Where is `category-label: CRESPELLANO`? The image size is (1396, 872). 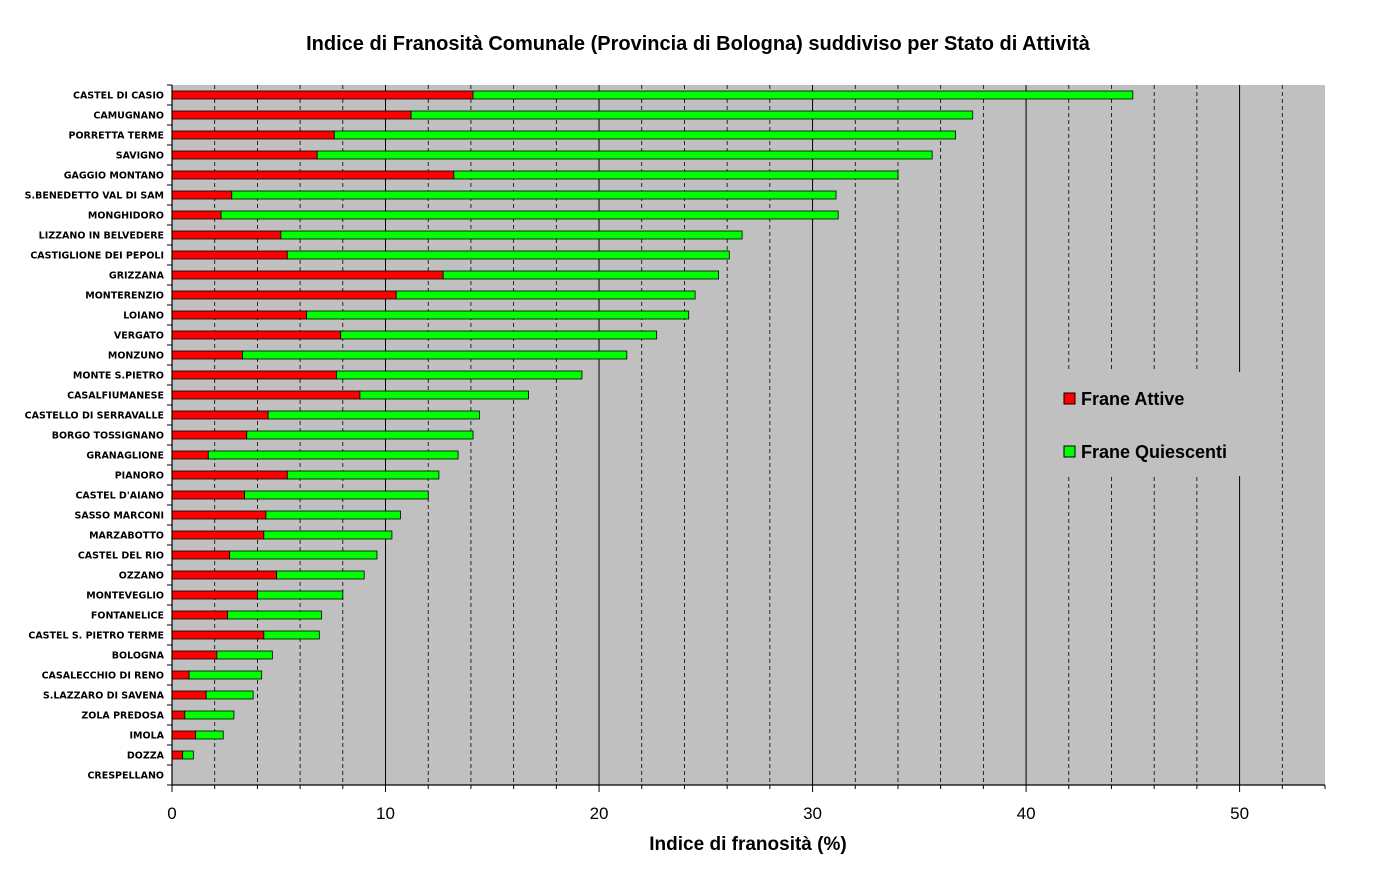 category-label: CRESPELLANO is located at coordinates (125, 776).